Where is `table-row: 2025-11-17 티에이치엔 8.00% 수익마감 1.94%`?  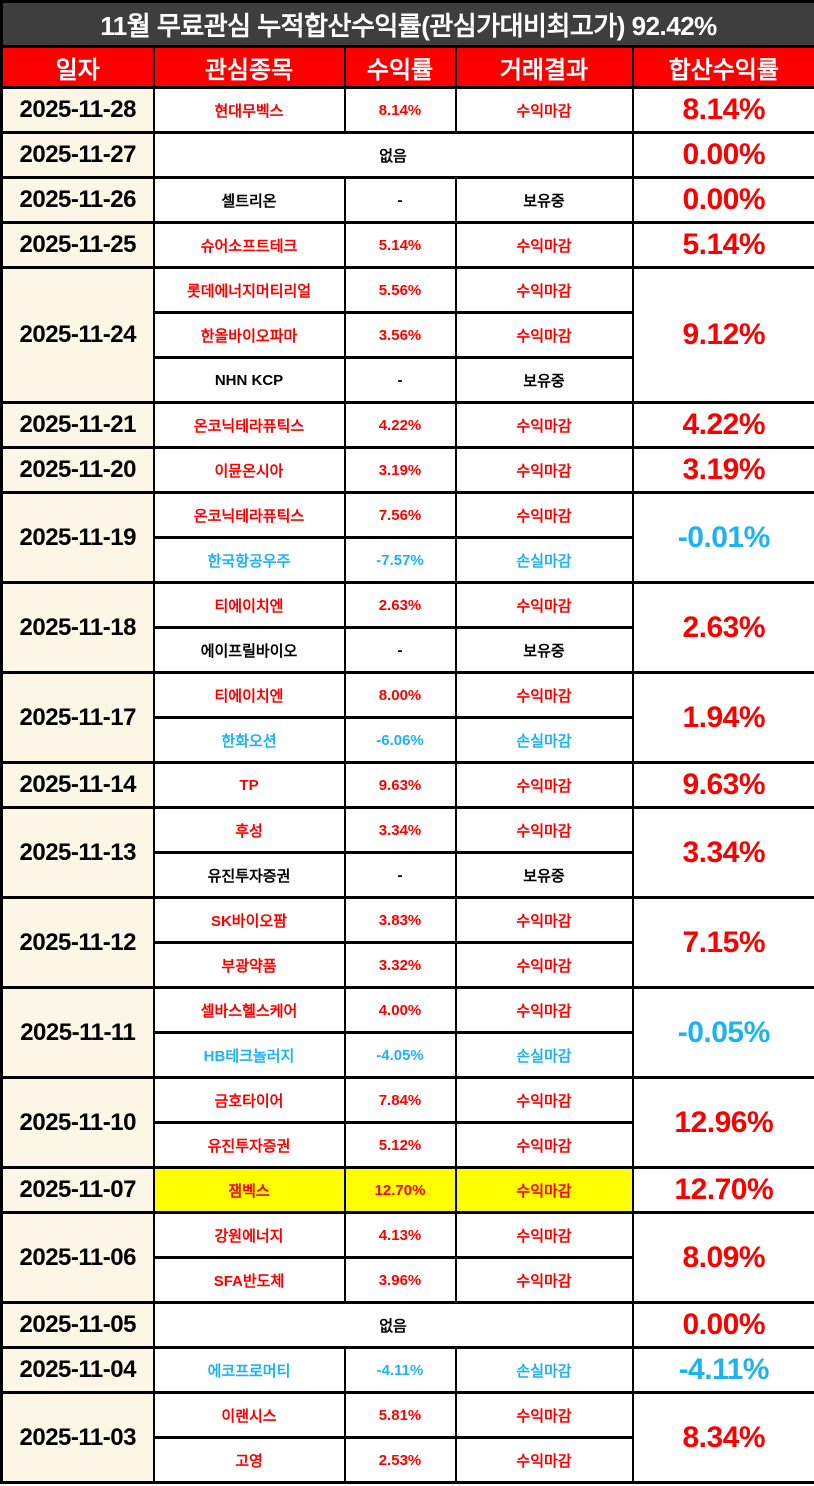
table-row: 2025-11-17 티에이치엔 8.00% 수익마감 1.94% is located at coordinates (407, 717).